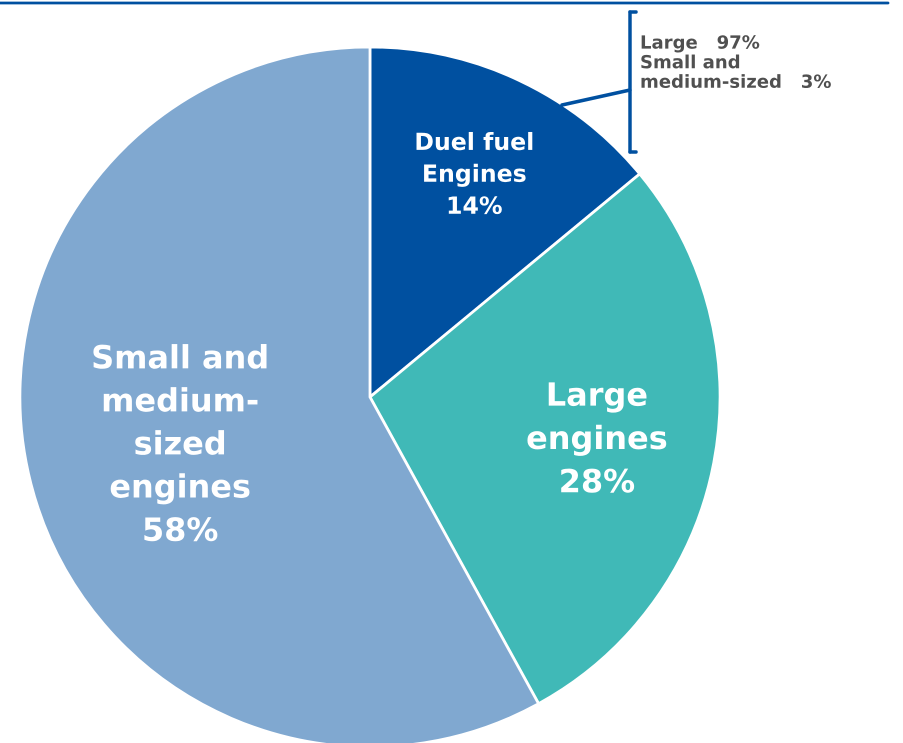 This screenshot has width=903, height=743. What do you see at coordinates (597, 480) in the screenshot?
I see `data-label: 28%` at bounding box center [597, 480].